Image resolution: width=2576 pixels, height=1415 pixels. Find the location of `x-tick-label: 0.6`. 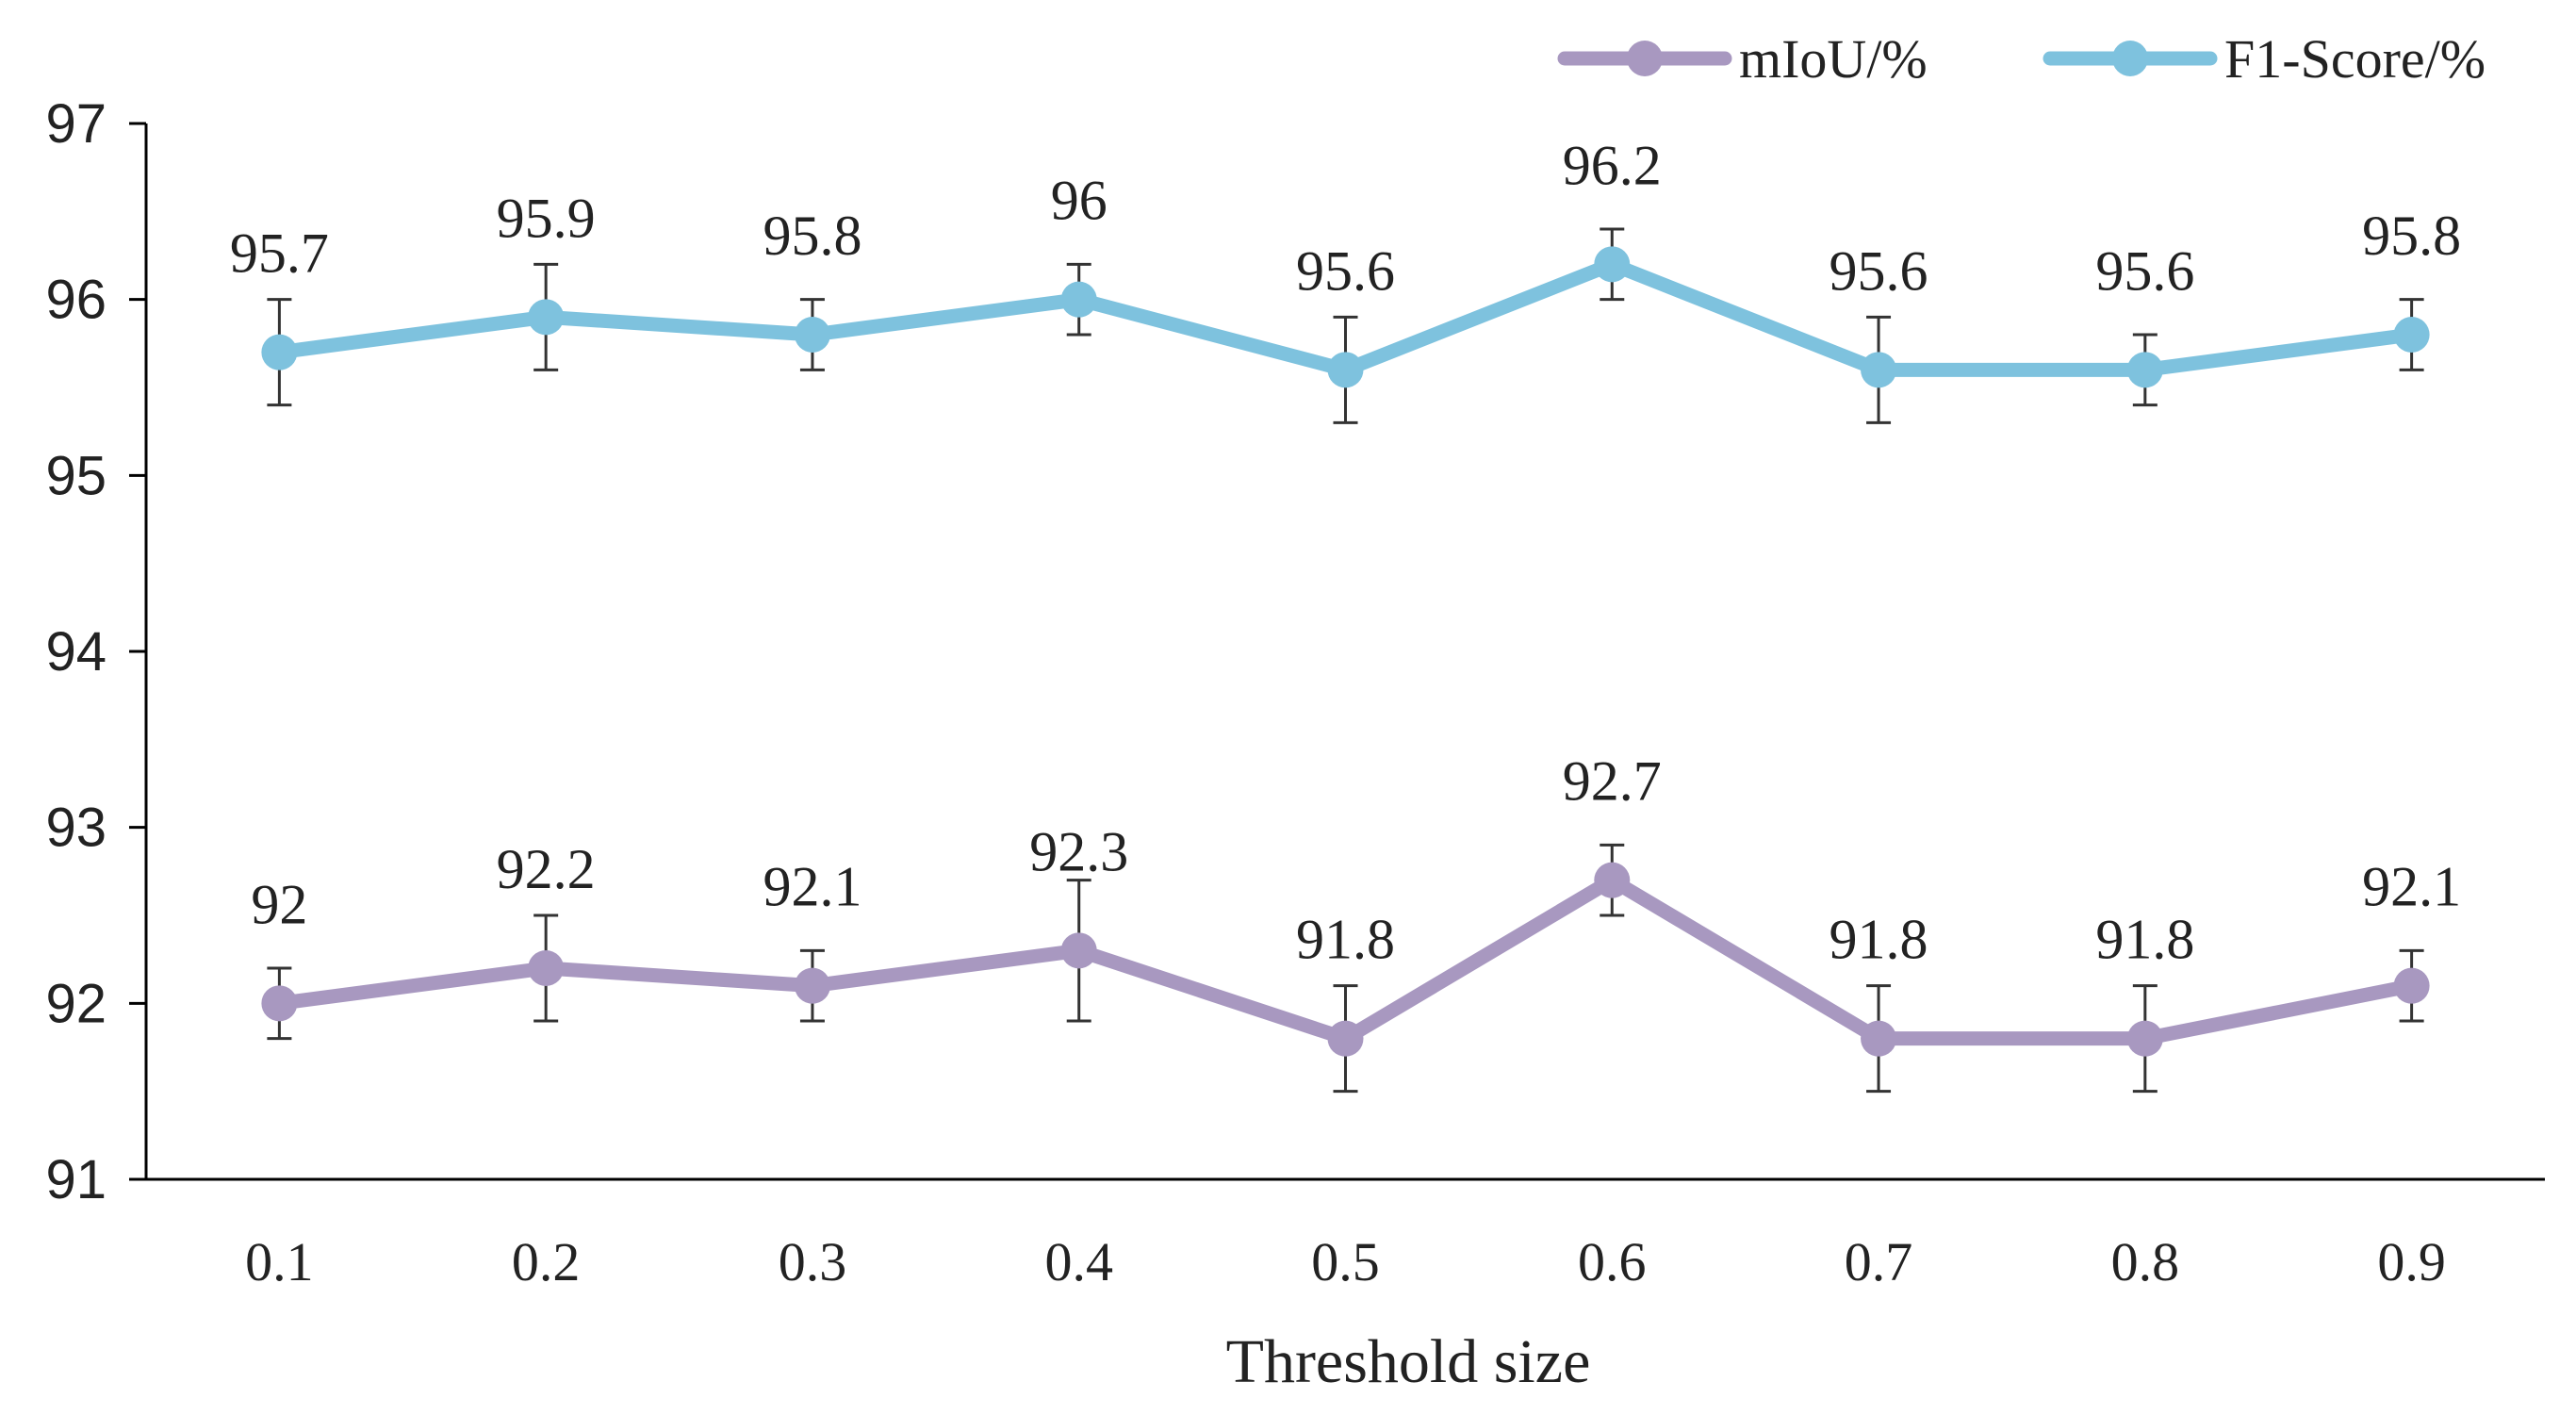

x-tick-label: 0.6 is located at coordinates (1612, 1261).